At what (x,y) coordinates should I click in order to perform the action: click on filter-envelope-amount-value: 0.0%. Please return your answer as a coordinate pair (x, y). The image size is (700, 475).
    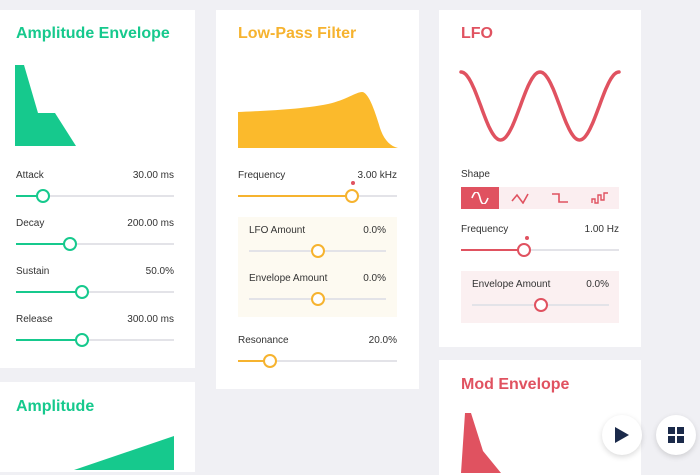
    Looking at the image, I should click on (374, 278).